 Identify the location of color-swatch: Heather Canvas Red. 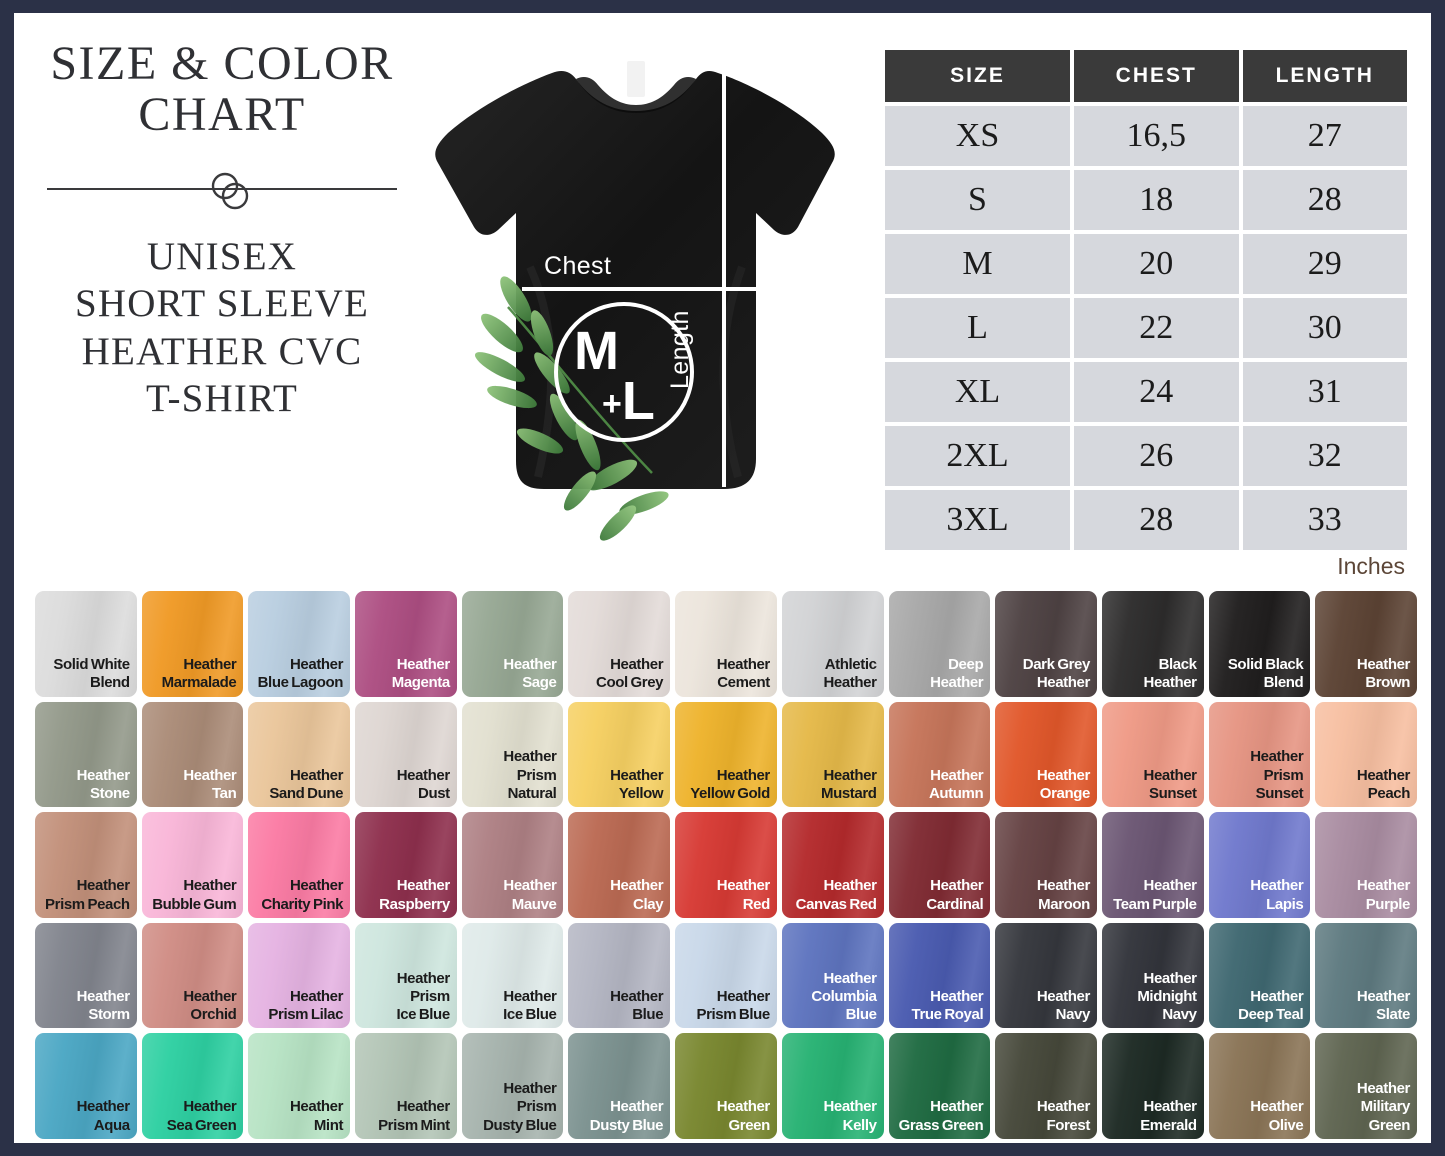
(832, 865).